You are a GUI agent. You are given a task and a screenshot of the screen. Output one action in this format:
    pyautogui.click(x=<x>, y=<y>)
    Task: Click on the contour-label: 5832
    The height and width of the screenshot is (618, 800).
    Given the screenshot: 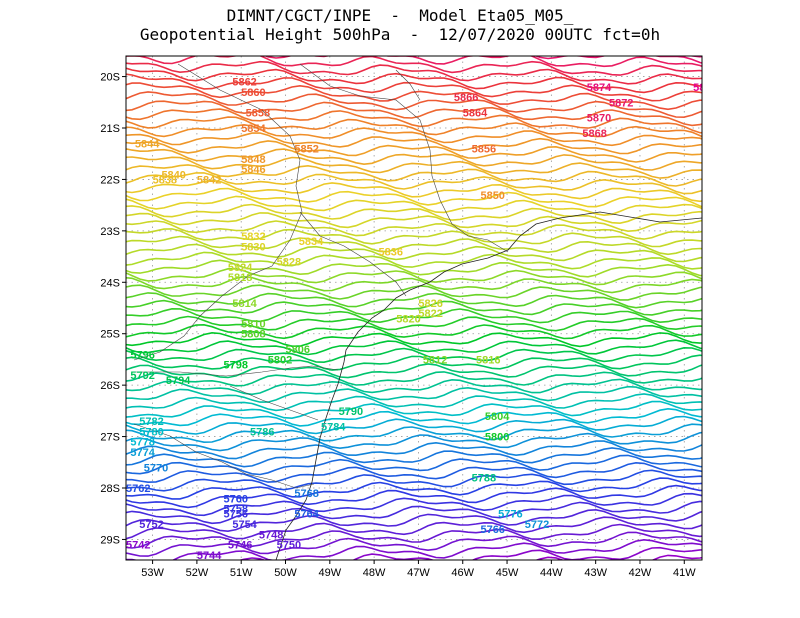 What is the action you would take?
    pyautogui.click(x=253, y=237)
    